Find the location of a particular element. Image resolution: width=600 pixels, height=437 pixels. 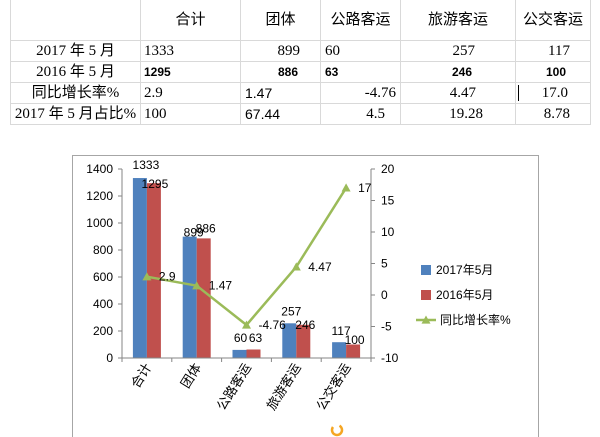

left-y-tick-label: 1400 is located at coordinates (99, 169).